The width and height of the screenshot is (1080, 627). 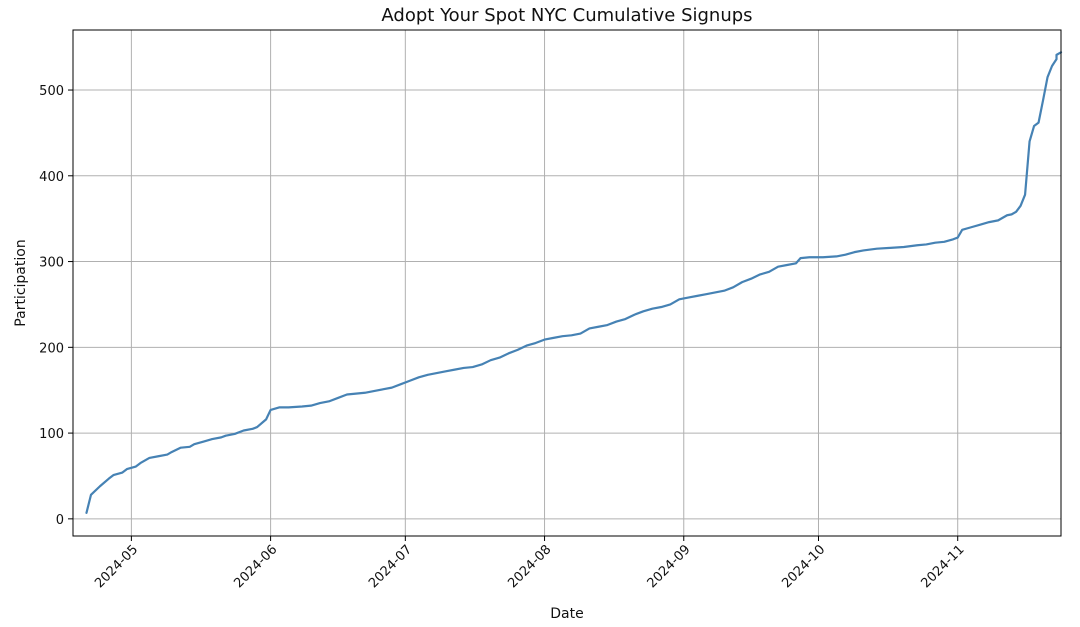 What do you see at coordinates (390, 566) in the screenshot?
I see `x-tick-label: 2024-07` at bounding box center [390, 566].